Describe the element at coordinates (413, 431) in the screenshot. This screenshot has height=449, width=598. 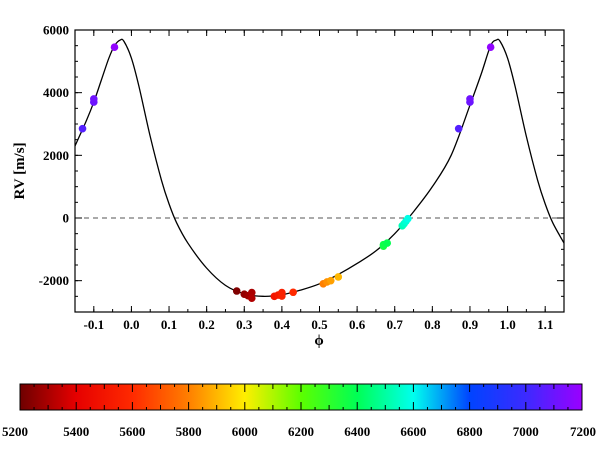
I see `colorbar-tick-label: 6600` at that location.